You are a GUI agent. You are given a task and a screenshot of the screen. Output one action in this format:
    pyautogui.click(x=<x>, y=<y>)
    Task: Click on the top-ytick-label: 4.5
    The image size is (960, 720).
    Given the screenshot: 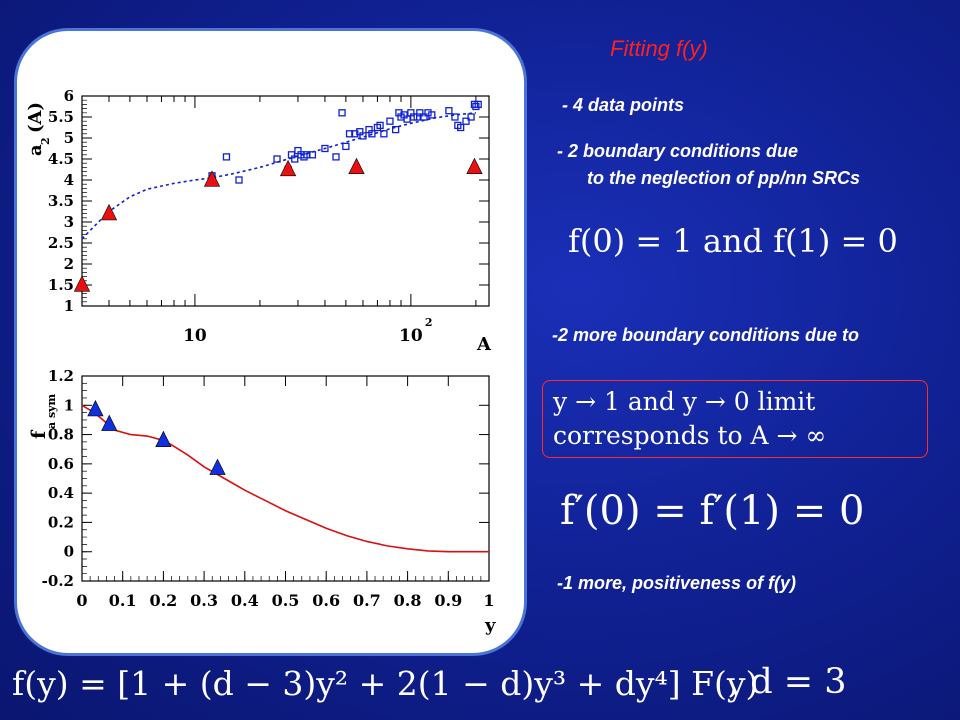 What is the action you would take?
    pyautogui.click(x=61, y=159)
    